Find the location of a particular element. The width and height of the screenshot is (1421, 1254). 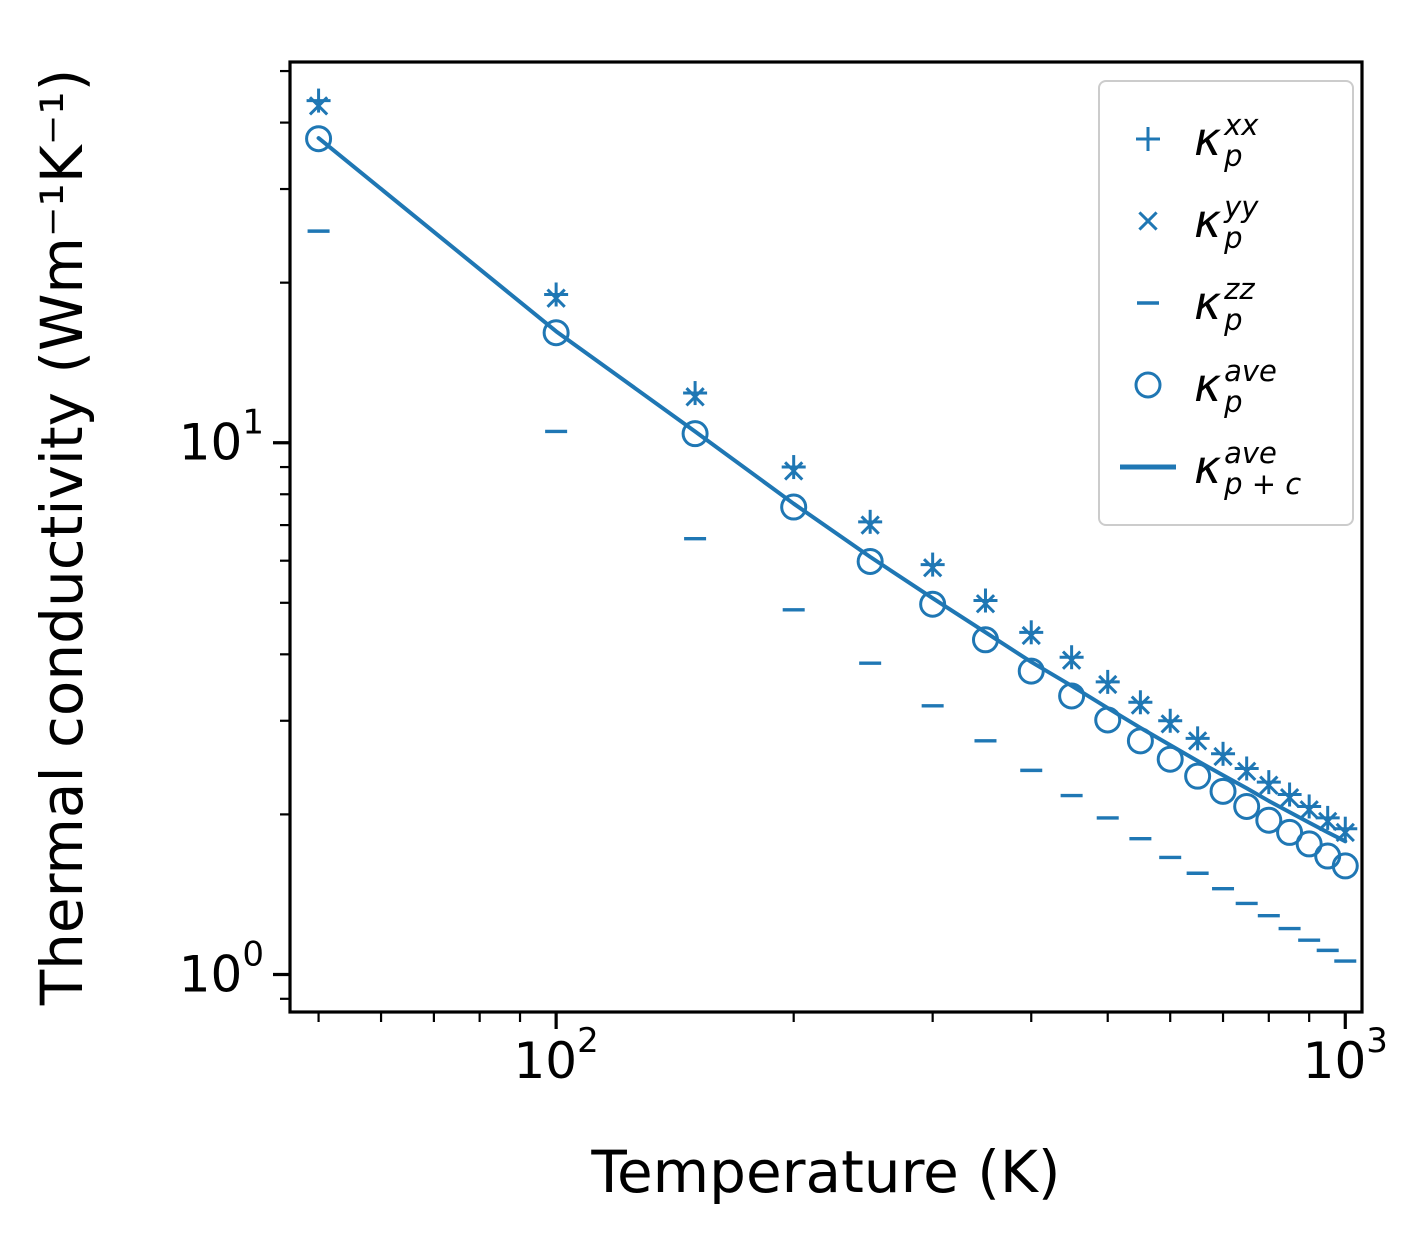

hline-marker-icon is located at coordinates (1148, 303).